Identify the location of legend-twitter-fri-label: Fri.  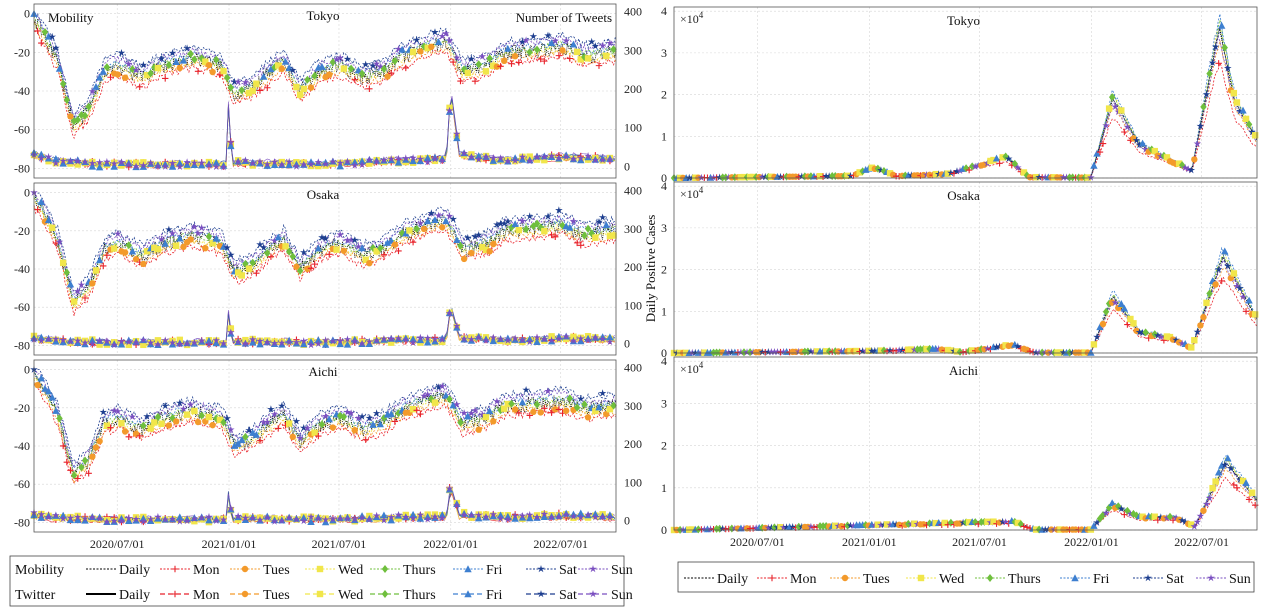
(494, 595).